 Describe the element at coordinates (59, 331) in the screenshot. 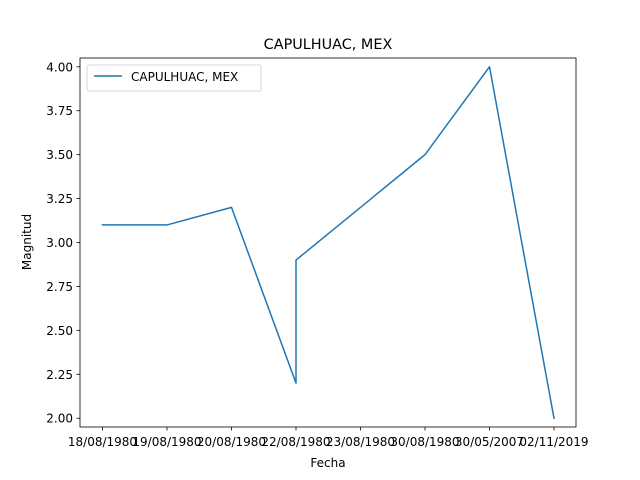

I see `y-tick-label: 2.50` at that location.